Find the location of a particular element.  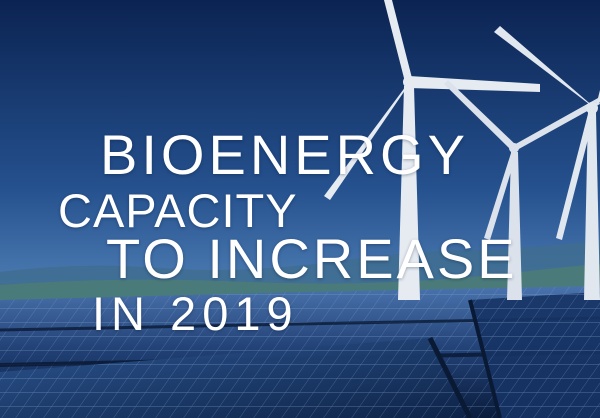

wind-turbine-medium is located at coordinates (522, 190).